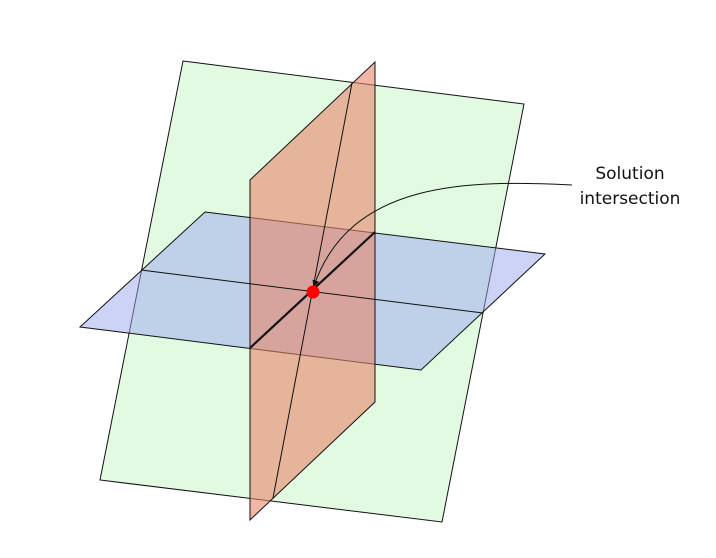 Image resolution: width=716 pixels, height=558 pixels. What do you see at coordinates (313, 292) in the screenshot?
I see `solution-point` at bounding box center [313, 292].